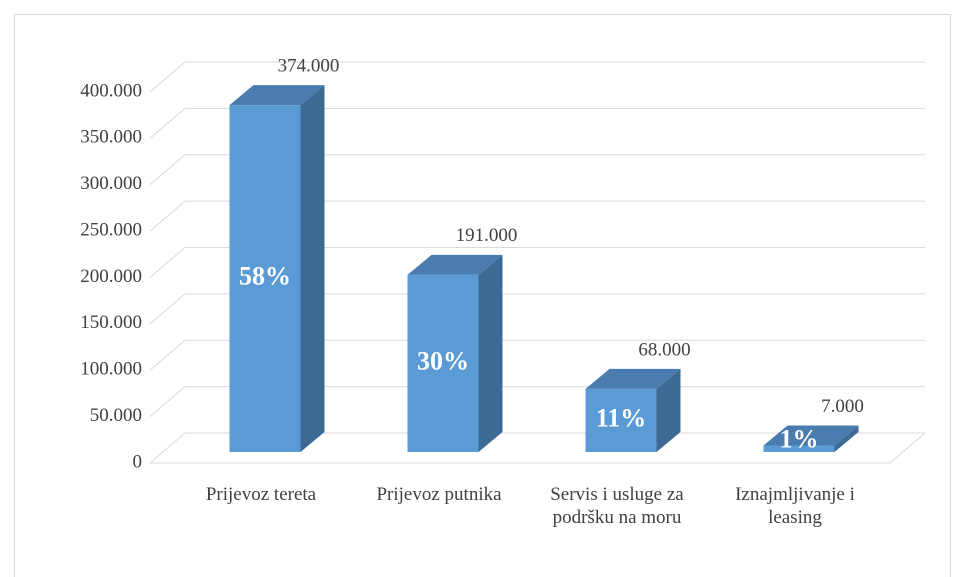  What do you see at coordinates (799, 438) in the screenshot?
I see `percent-label: 1%` at bounding box center [799, 438].